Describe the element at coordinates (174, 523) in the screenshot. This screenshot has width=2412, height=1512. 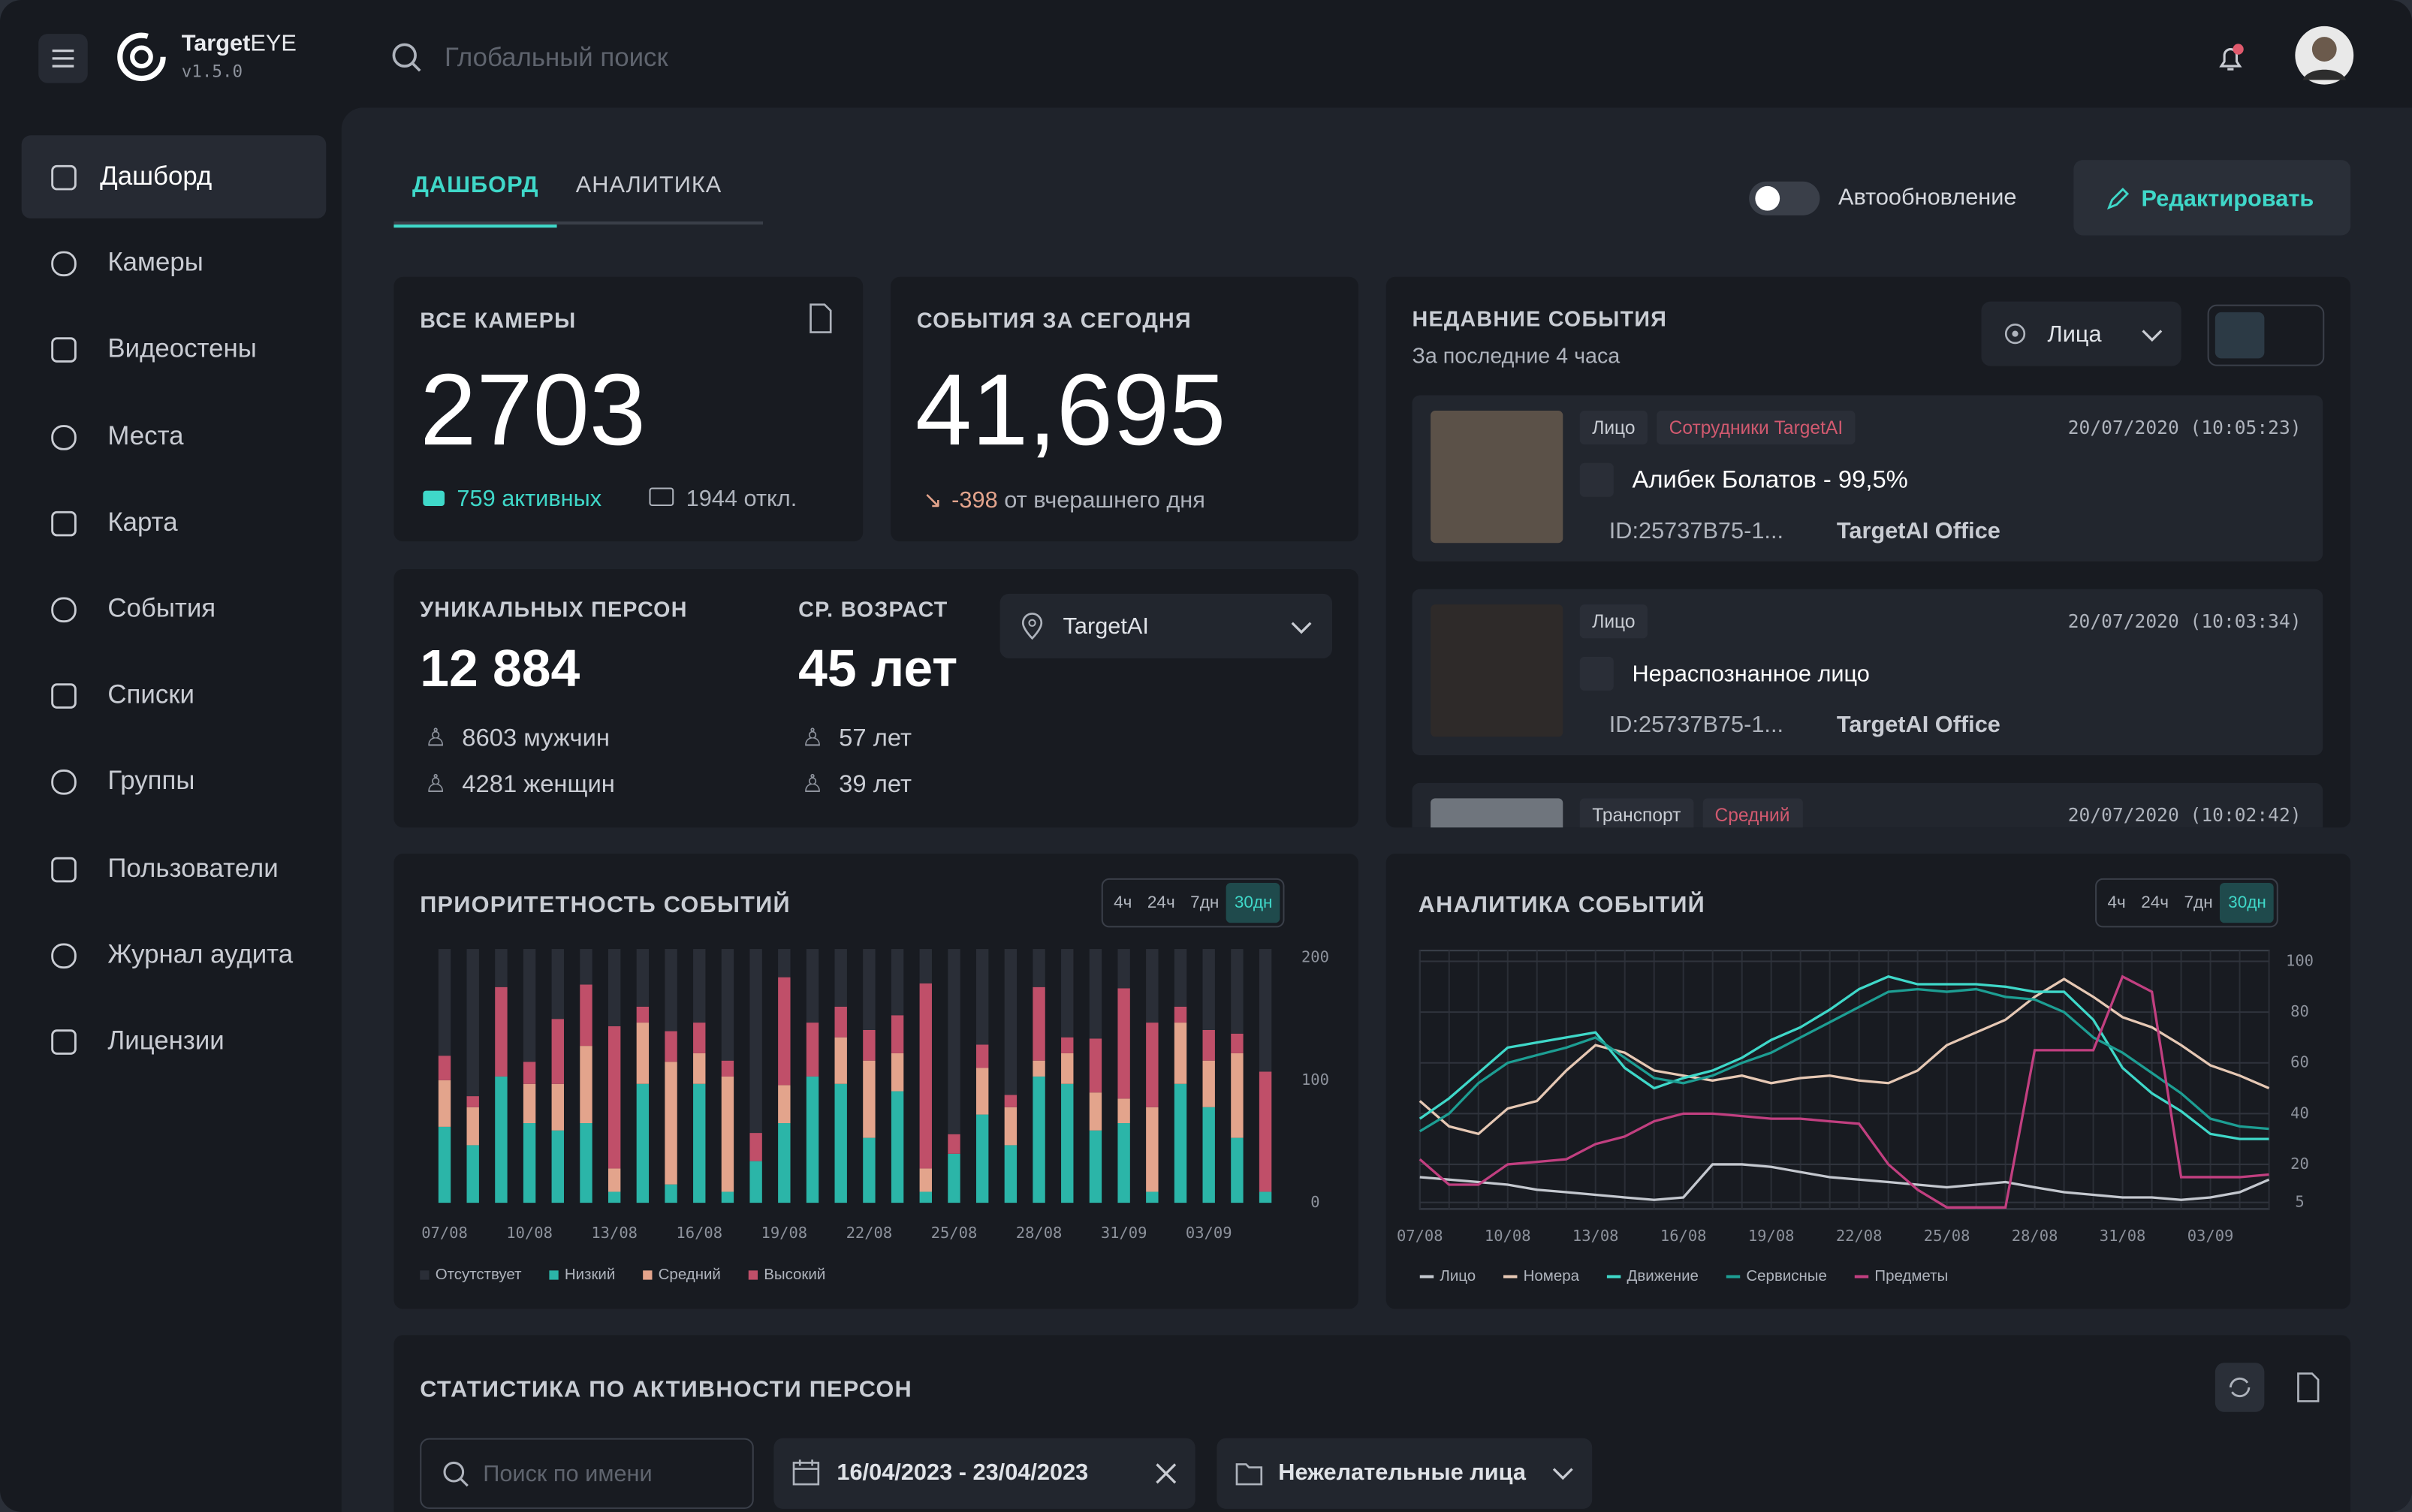
I see `nav-item: Карта` at that location.